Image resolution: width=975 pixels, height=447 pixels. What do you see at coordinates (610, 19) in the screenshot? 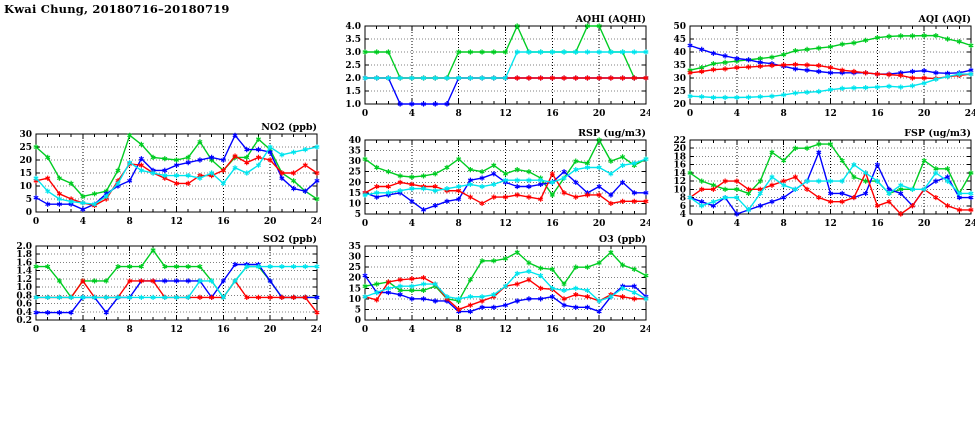
I see `panel-title-aqhi: AQHI (AQHI)` at bounding box center [610, 19].